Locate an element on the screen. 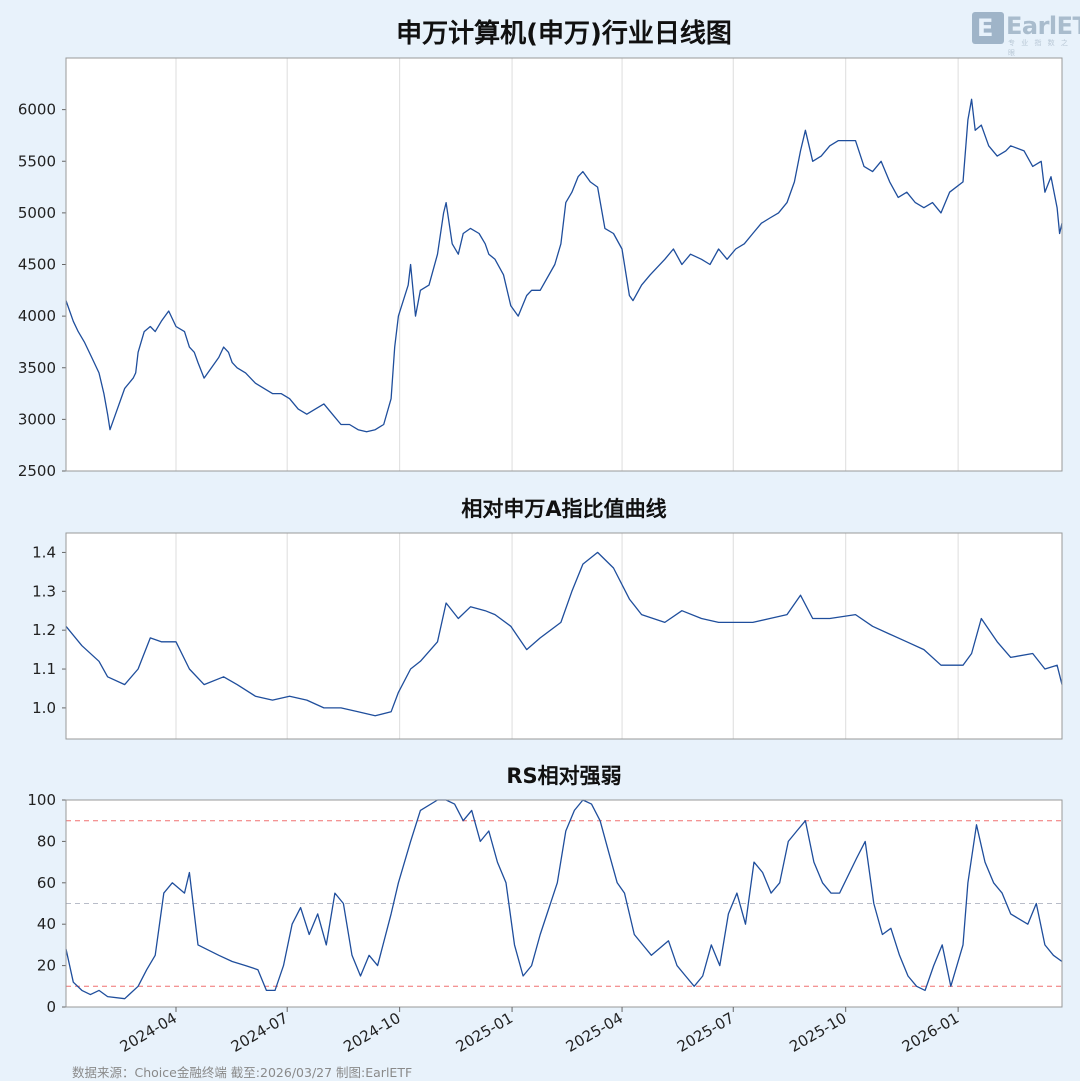  ratio-panel-title: 相对申万A指比值曲线 is located at coordinates (563, 509).